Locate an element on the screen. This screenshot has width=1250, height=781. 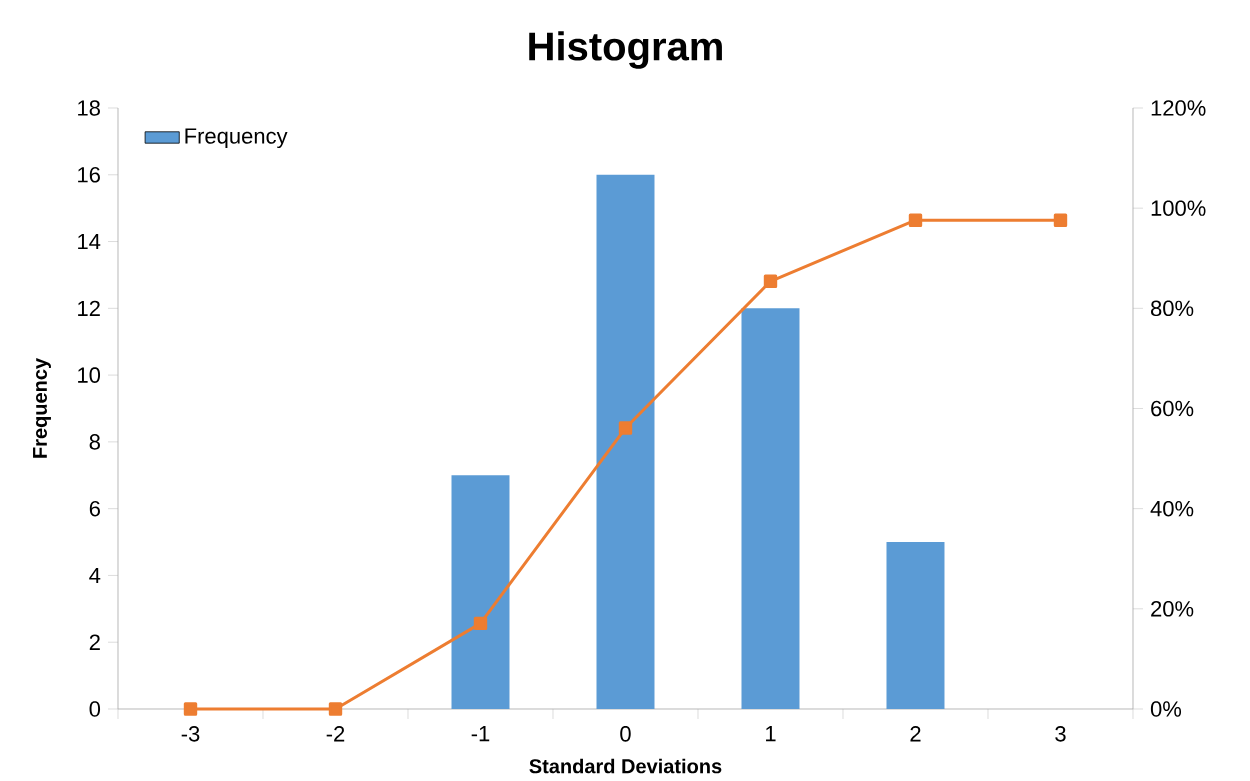
y2-tick-label: 0% is located at coordinates (1166, 709).